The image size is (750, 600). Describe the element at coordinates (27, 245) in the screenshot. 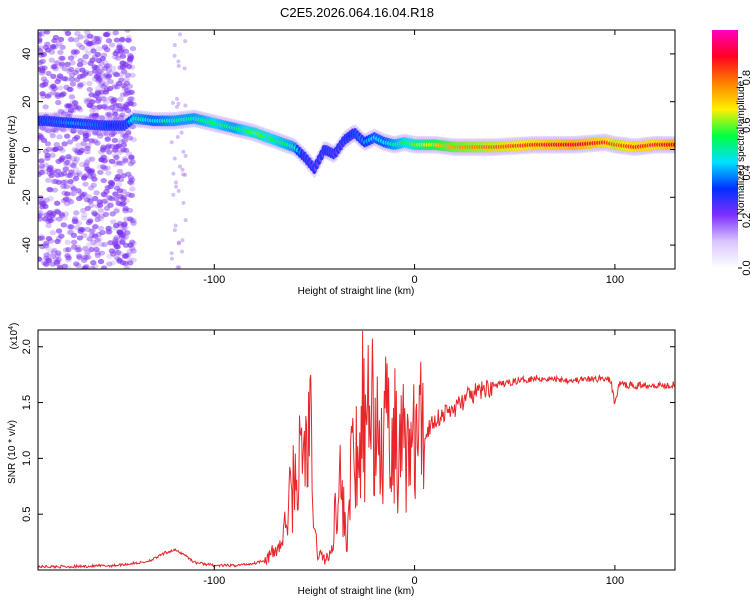

I see `y-tick-label: -40` at that location.